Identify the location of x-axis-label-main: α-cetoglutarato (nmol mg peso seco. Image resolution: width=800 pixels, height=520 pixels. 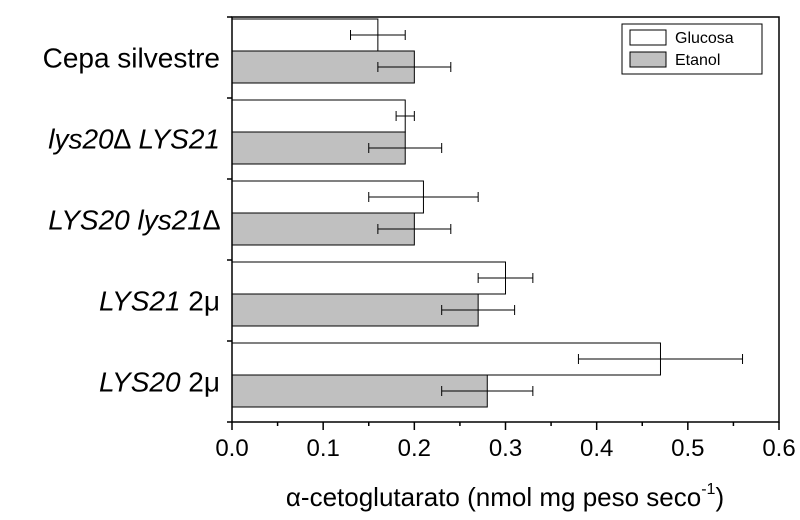
(493, 497).